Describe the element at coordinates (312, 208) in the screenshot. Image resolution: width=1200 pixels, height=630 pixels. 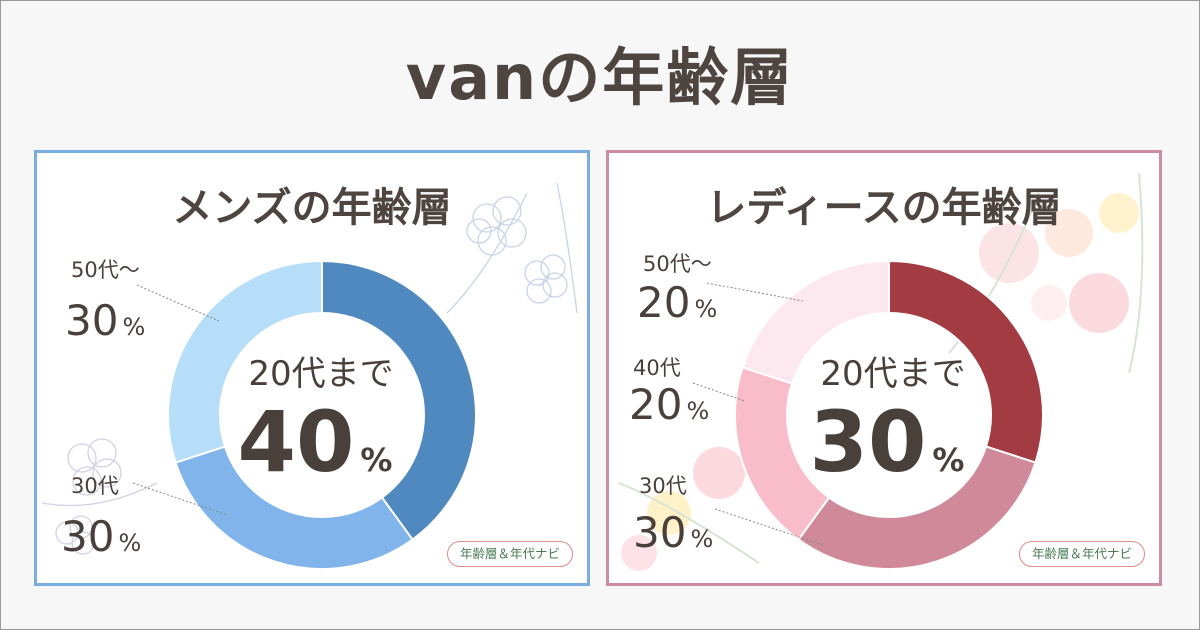
I see `mens-chart-title: メンズの年齢層` at that location.